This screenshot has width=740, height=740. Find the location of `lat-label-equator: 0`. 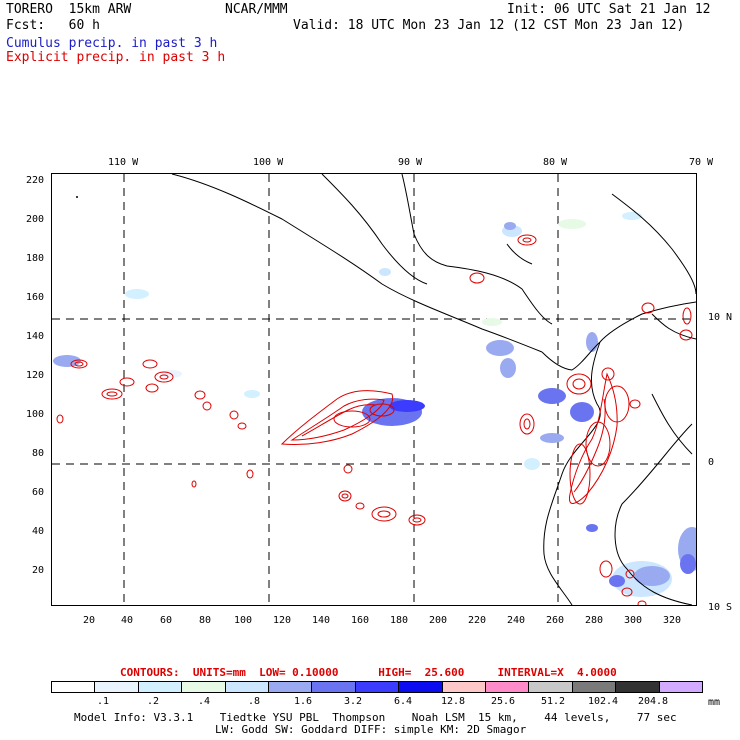

lat-label-equator: 0 is located at coordinates (711, 462).